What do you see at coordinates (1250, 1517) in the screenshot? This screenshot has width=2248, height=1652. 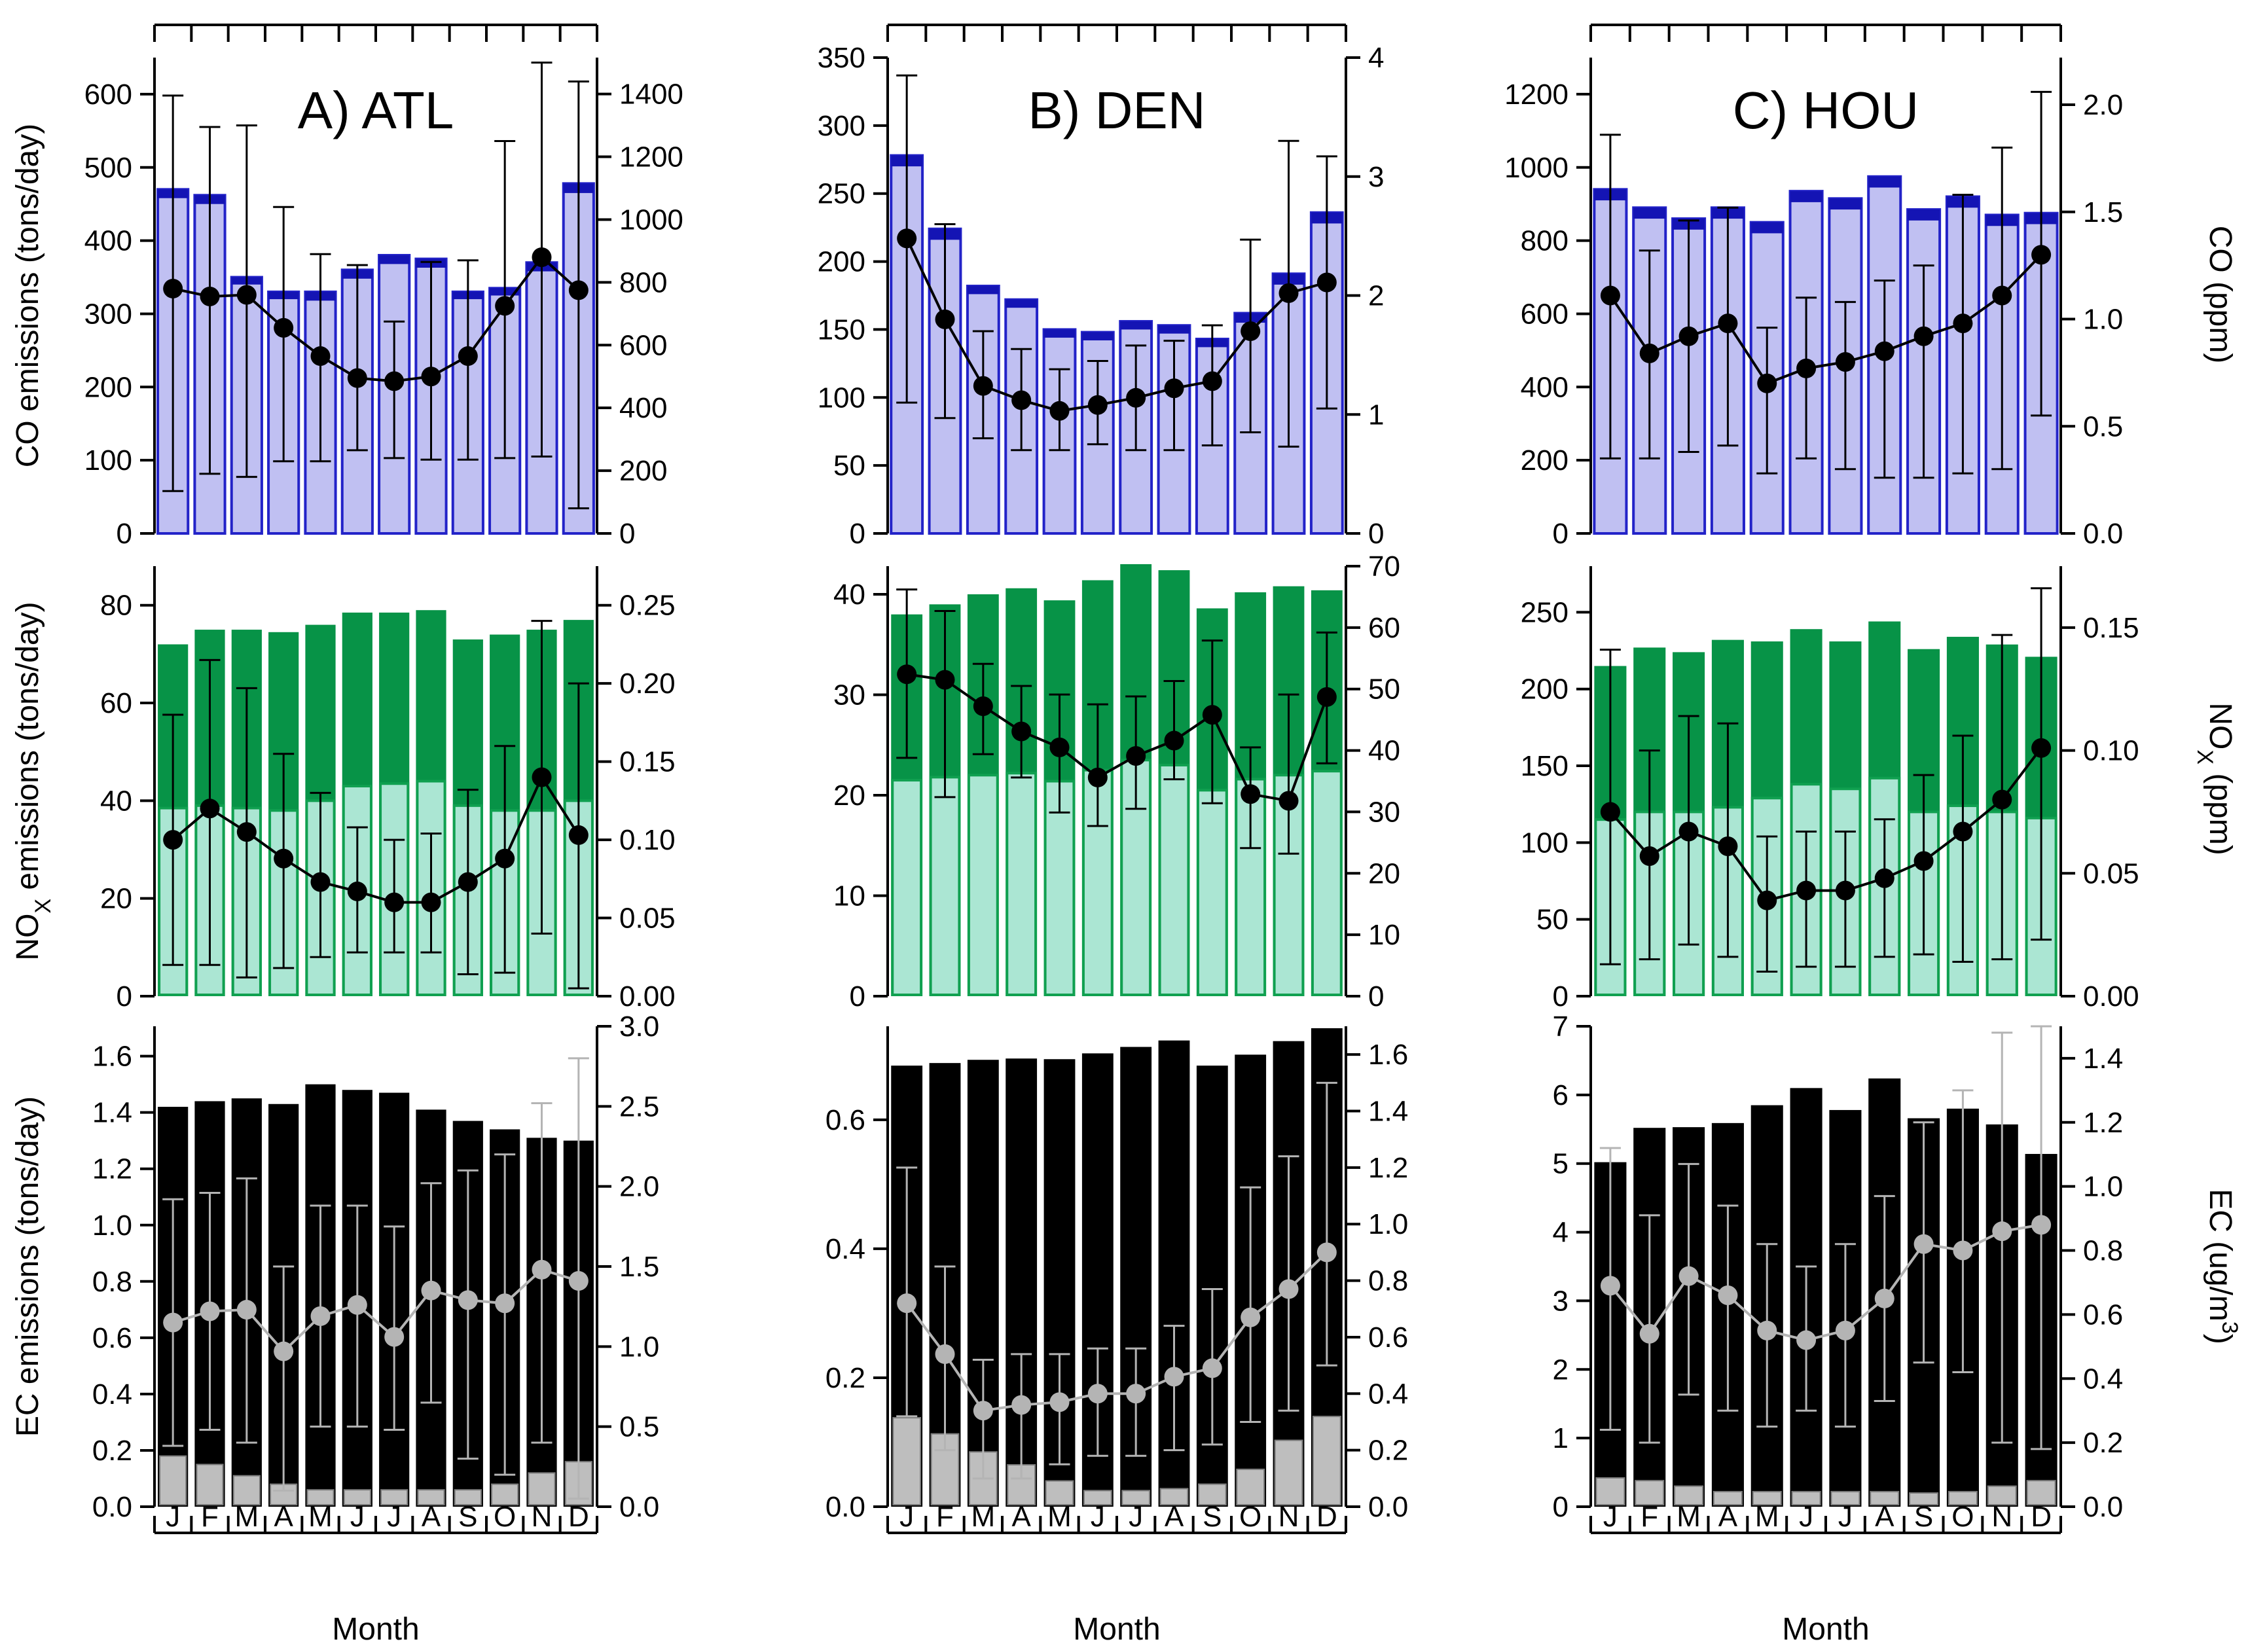 I see `month-label-1-9: O` at bounding box center [1250, 1517].